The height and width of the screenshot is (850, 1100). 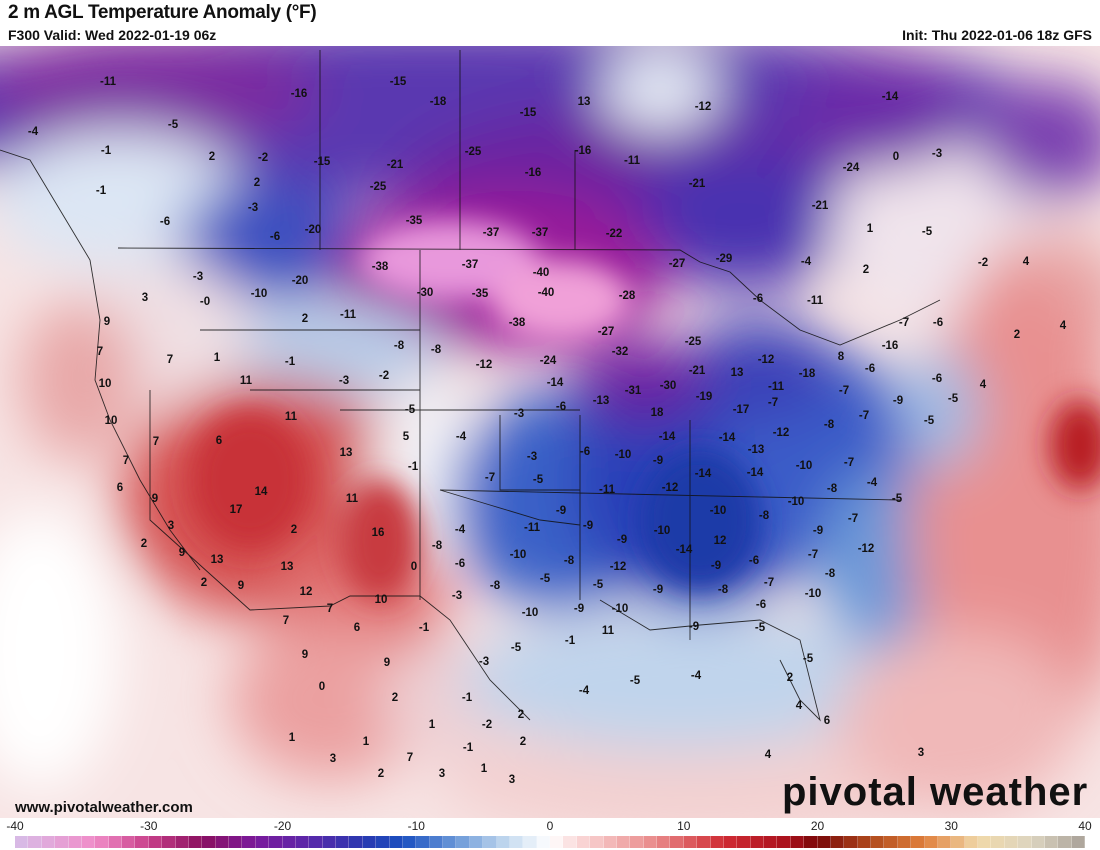 I want to click on anomaly-value-label: -18, so click(x=438, y=102).